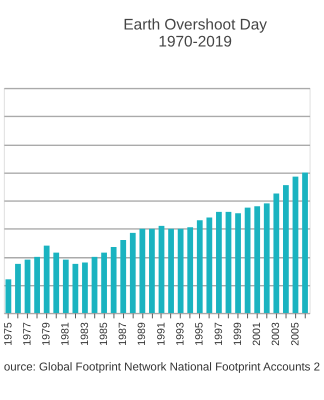  Describe the element at coordinates (195, 33) in the screenshot. I see `chart-title: Earth Overshoot Day 1970-2019` at that location.